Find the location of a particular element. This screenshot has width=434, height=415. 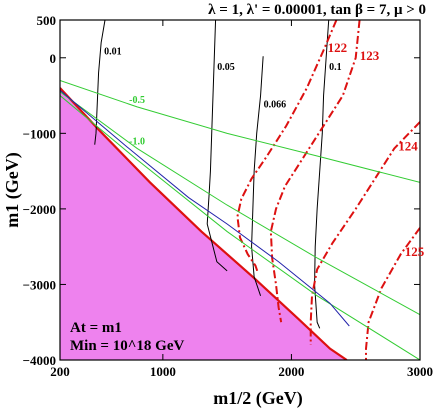

series-label-0-066: 0.066 is located at coordinates (275, 105).